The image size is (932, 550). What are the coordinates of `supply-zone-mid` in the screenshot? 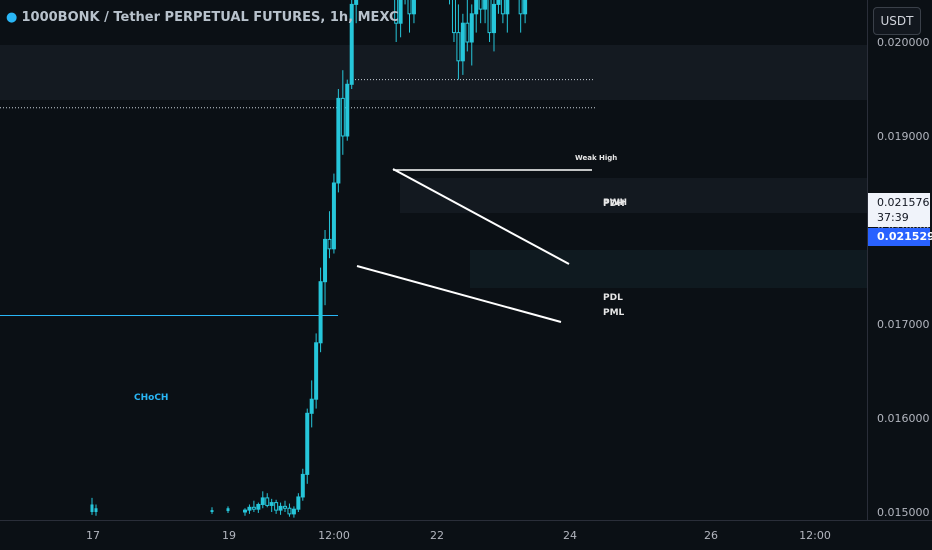 It's located at (633, 195).